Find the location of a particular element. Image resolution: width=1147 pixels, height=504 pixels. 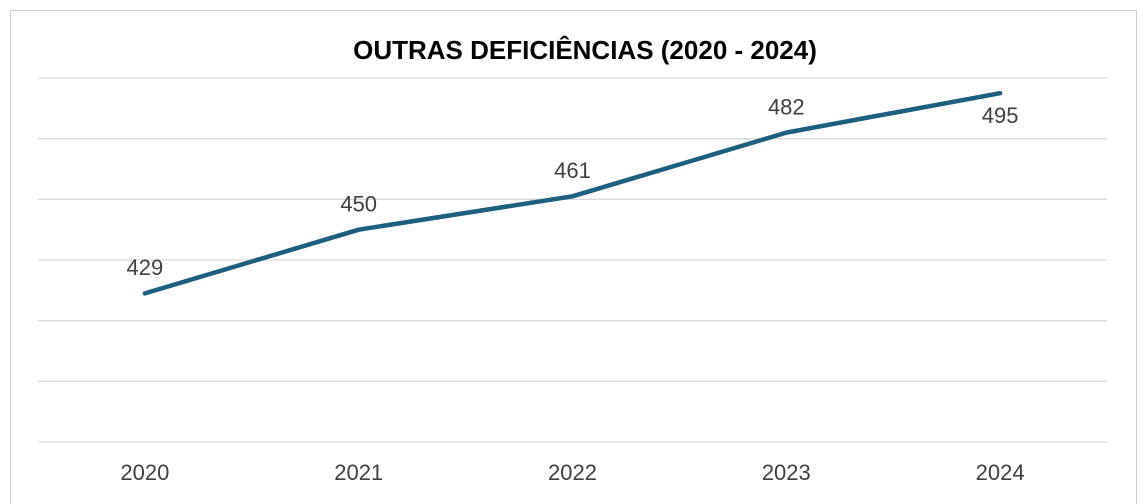

data-label: 495 is located at coordinates (1000, 115).